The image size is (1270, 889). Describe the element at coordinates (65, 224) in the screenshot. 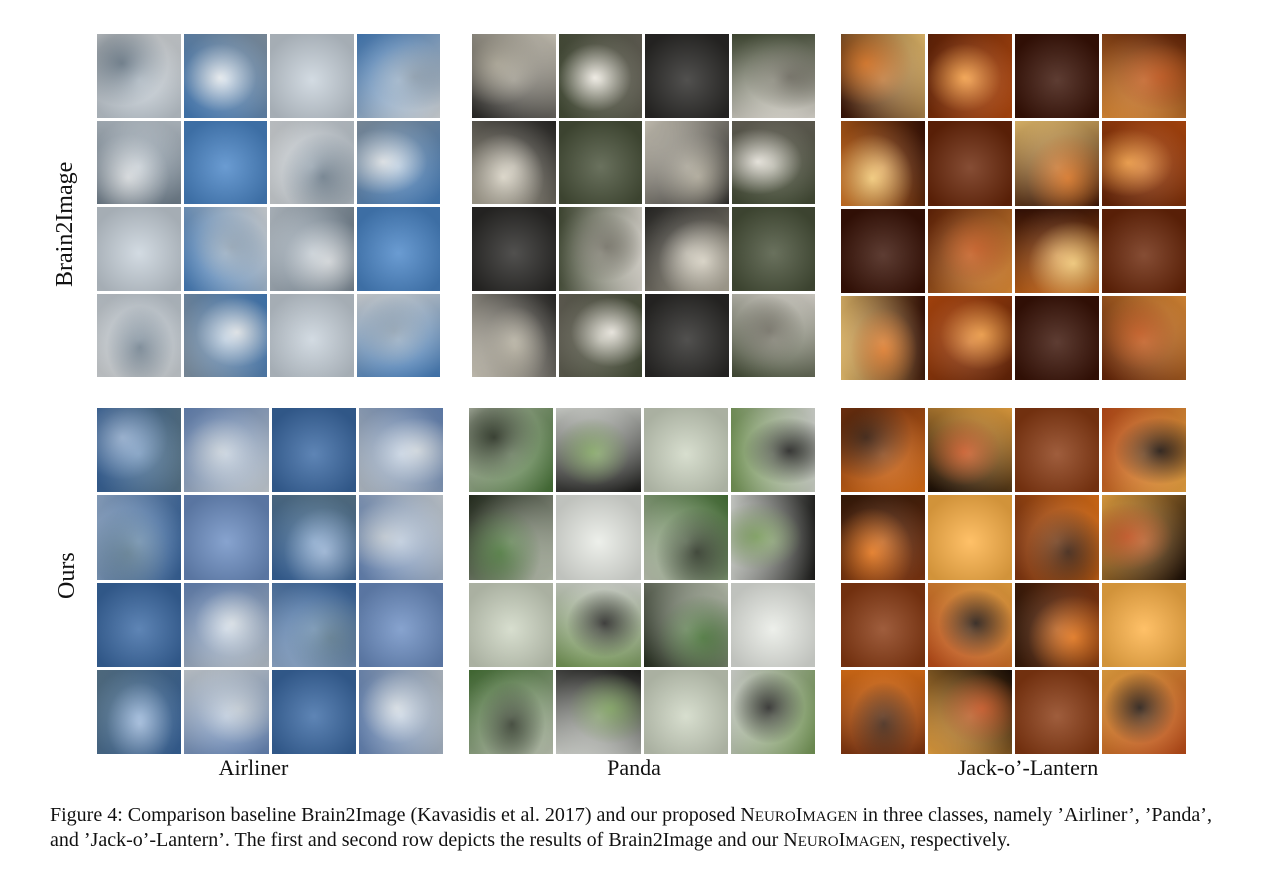

I see `row-label-brain2image: Brain2Image` at that location.